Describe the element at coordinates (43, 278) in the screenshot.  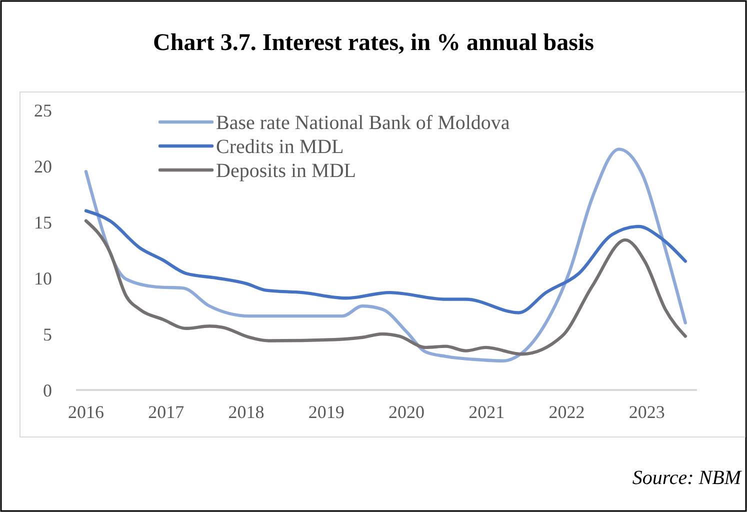
I see `y-tick-label: 10` at that location.